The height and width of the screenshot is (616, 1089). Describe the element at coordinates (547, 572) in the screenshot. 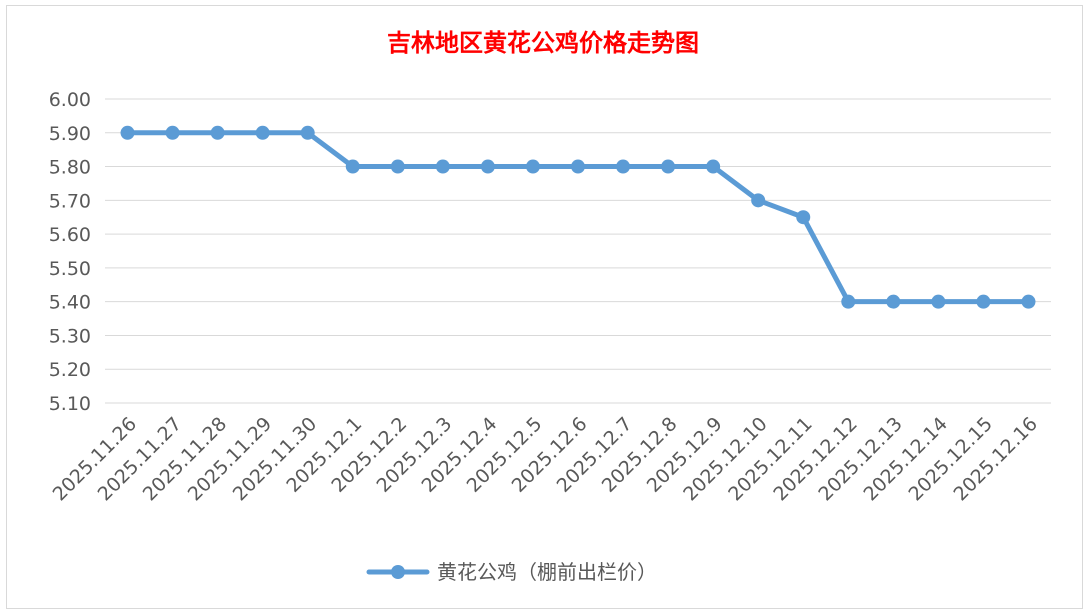

I see `legend-label: 黄花公鸡（棚前出栏价）` at that location.